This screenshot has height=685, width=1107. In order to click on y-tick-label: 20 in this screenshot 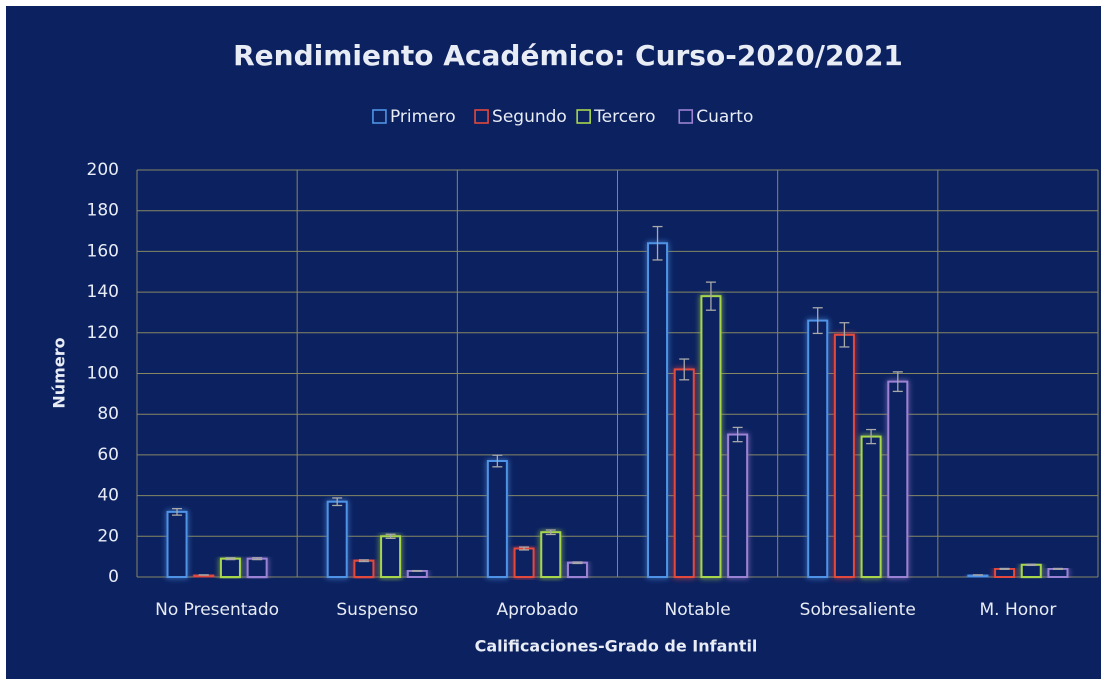, I will do `click(108, 536)`.